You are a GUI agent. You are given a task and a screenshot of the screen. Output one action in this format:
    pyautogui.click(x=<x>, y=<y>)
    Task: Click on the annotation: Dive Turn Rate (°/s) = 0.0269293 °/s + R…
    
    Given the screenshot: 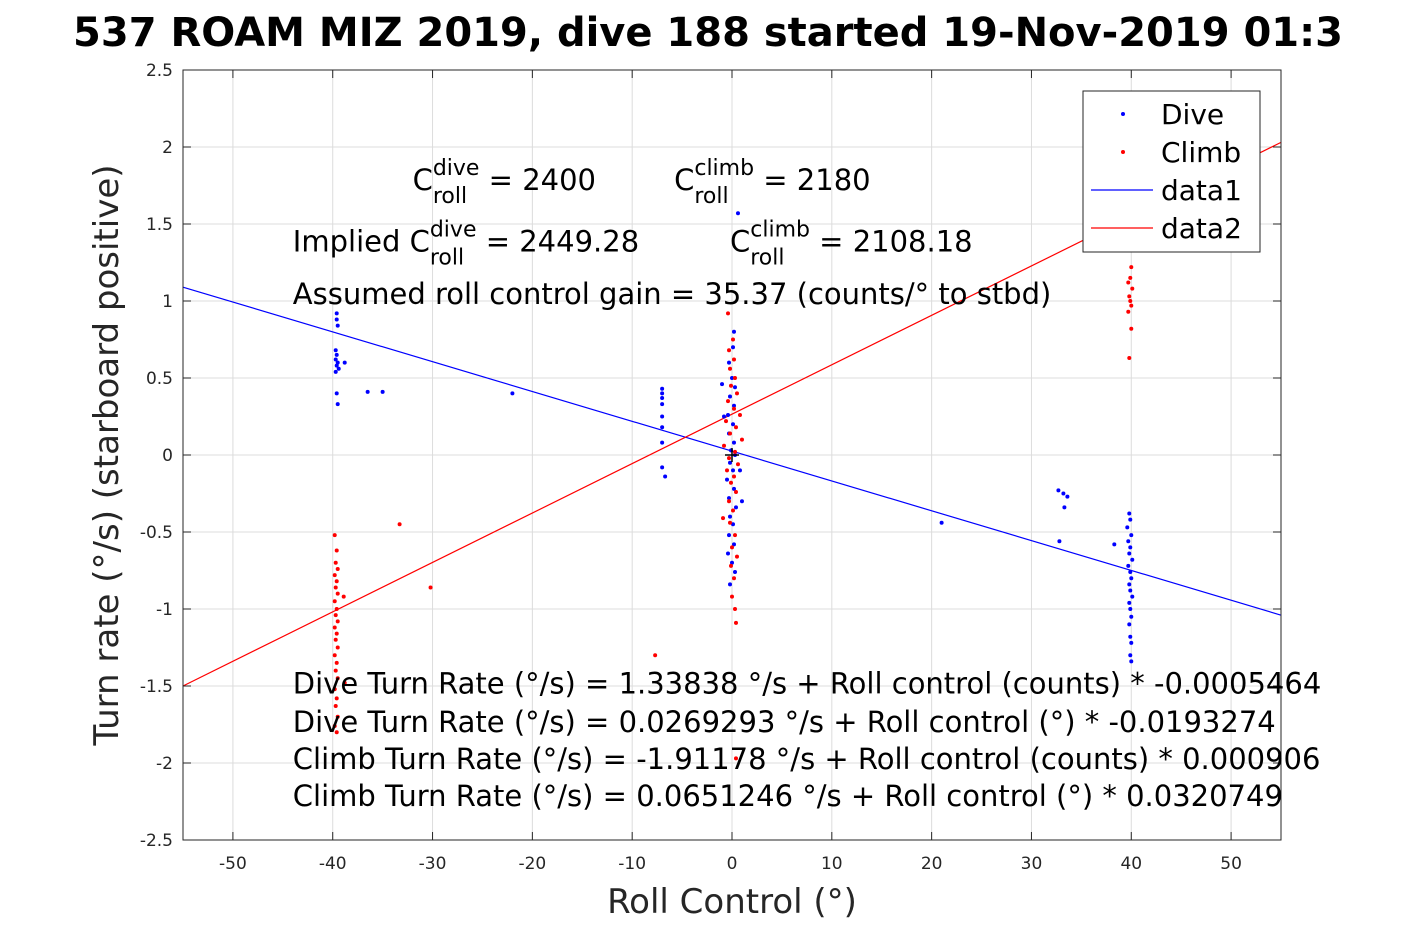 What is the action you would take?
    pyautogui.click(x=784, y=722)
    